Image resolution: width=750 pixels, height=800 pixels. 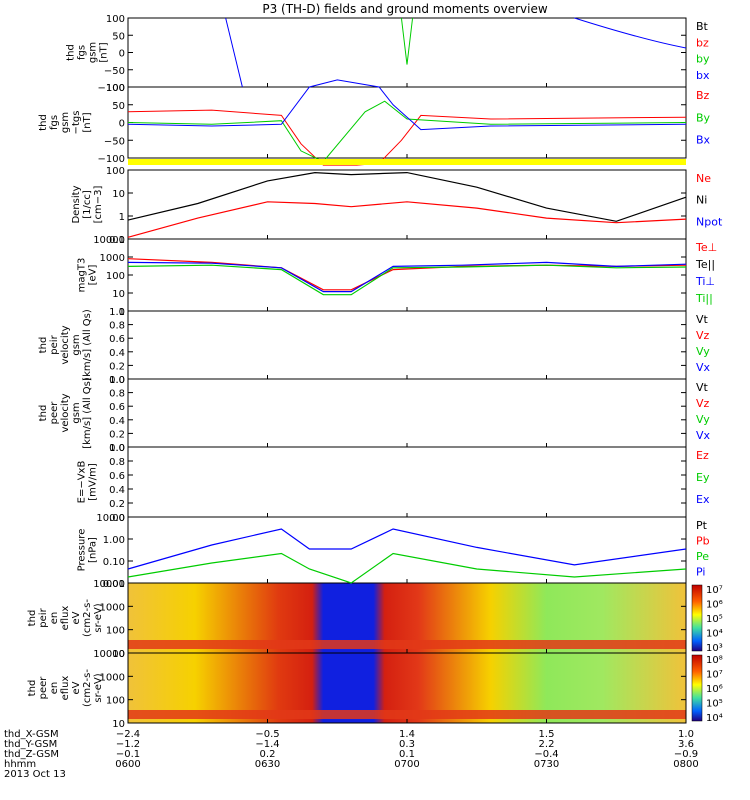 What do you see at coordinates (87, 618) in the screenshot?
I see `y-axis-label: (cm2-s-` at bounding box center [87, 618].